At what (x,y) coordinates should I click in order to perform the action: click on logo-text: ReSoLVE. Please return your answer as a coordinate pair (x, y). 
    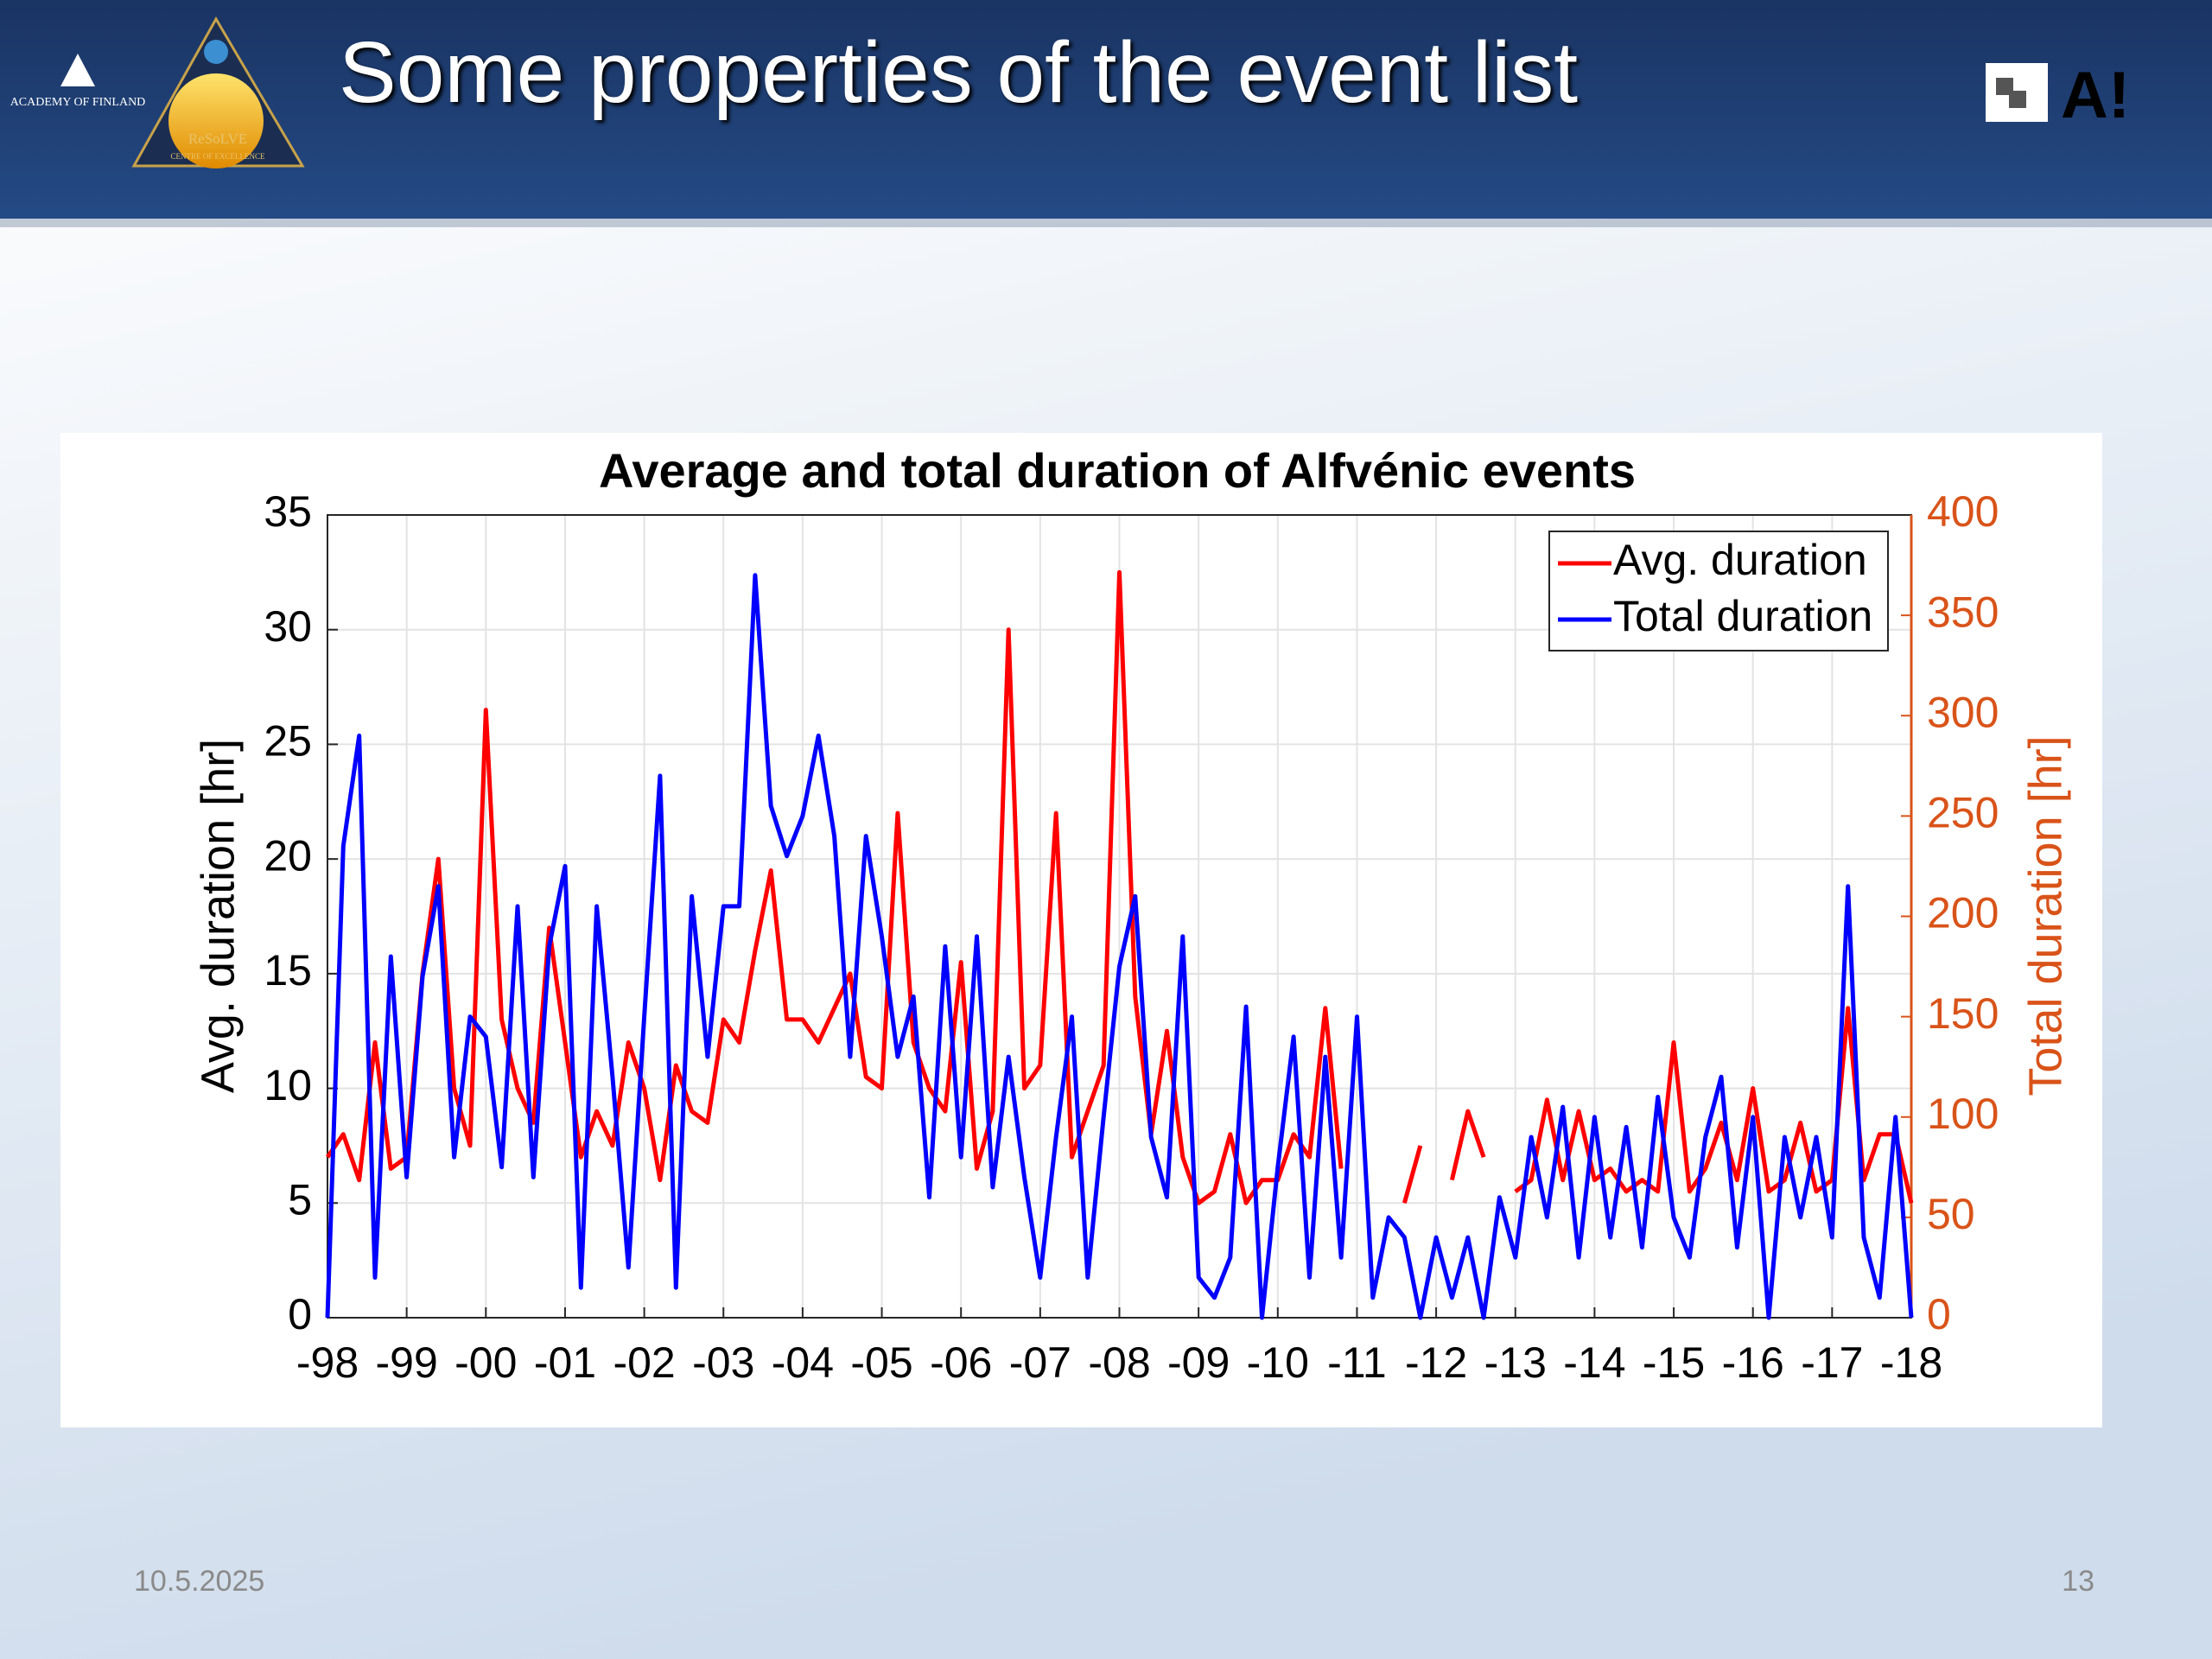
    Looking at the image, I should click on (217, 138).